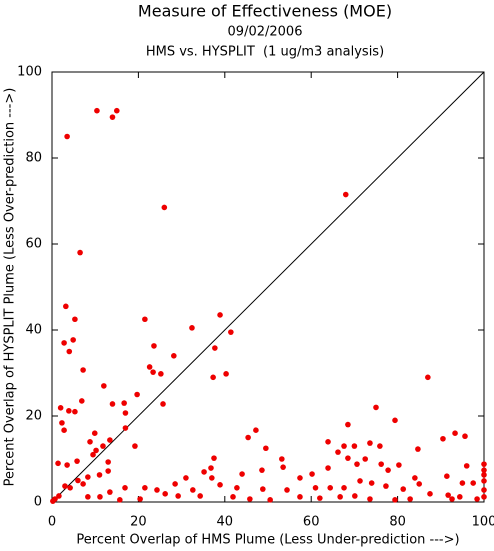 This screenshot has width=494, height=551. What do you see at coordinates (265, 52) in the screenshot?
I see `chart-subtitle: HMS vs. HYSPLIT (1 ug/m3 analysis)` at bounding box center [265, 52].